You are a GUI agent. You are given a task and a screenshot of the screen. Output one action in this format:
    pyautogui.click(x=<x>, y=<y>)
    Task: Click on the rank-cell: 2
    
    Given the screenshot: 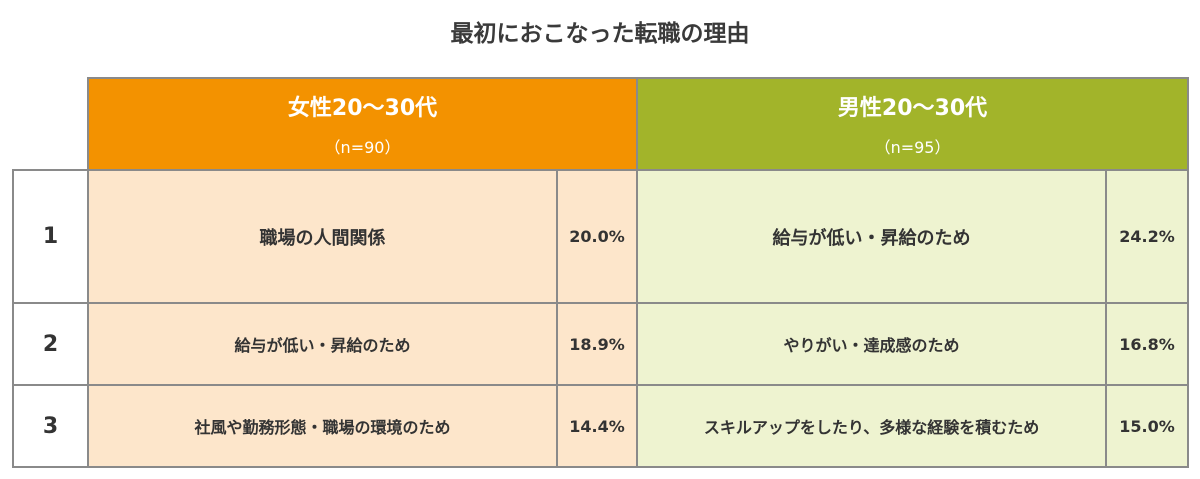 What is the action you would take?
    pyautogui.click(x=50, y=344)
    